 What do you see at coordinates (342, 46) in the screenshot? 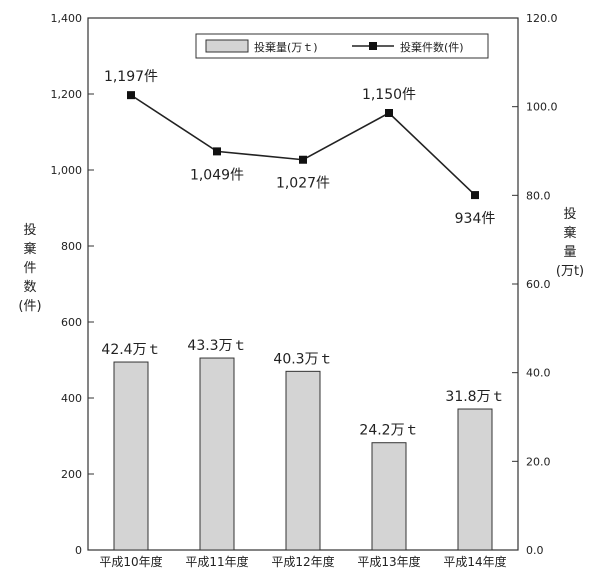
I see `legend: 投棄量(万ｔ) 投棄件数(件)` at bounding box center [342, 46].